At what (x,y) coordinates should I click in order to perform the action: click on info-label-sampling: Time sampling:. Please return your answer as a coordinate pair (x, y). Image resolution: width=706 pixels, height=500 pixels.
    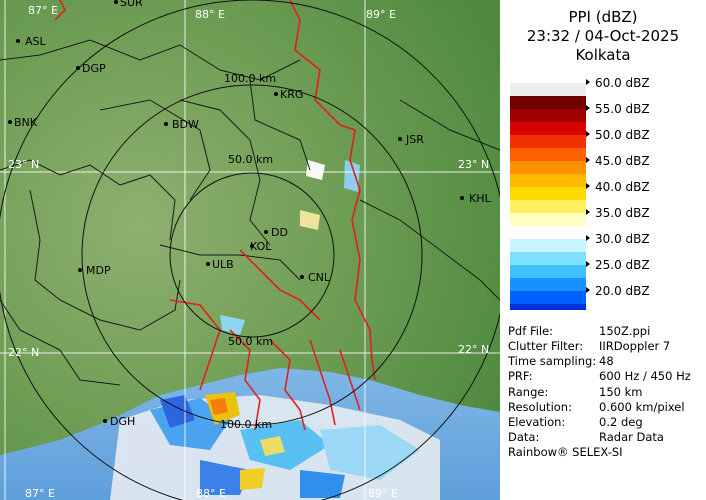
    Looking at the image, I should click on (552, 361).